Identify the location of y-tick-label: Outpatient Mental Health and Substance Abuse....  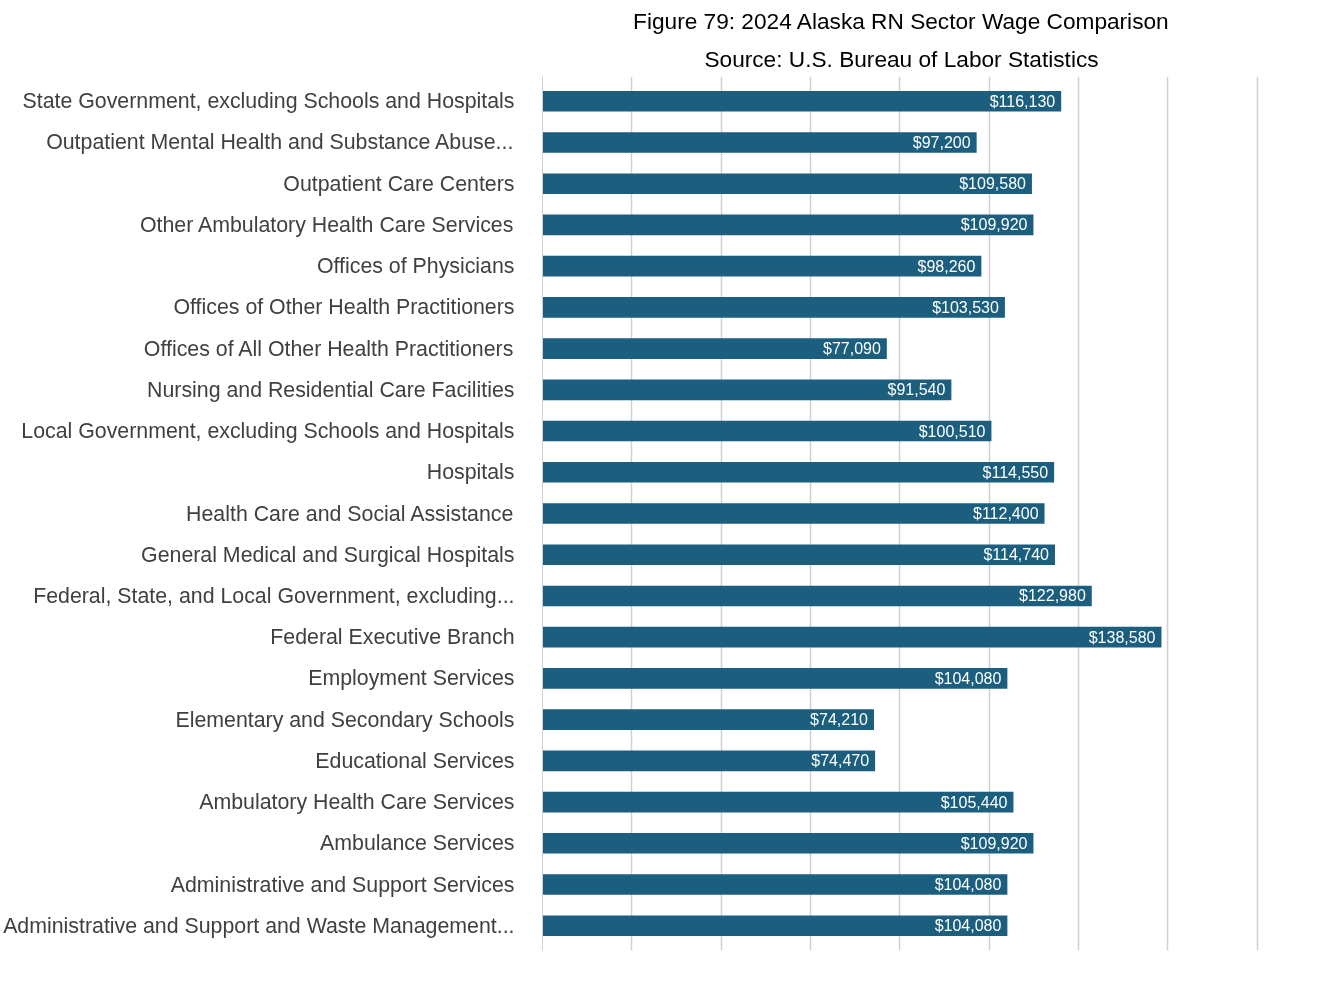
(280, 142).